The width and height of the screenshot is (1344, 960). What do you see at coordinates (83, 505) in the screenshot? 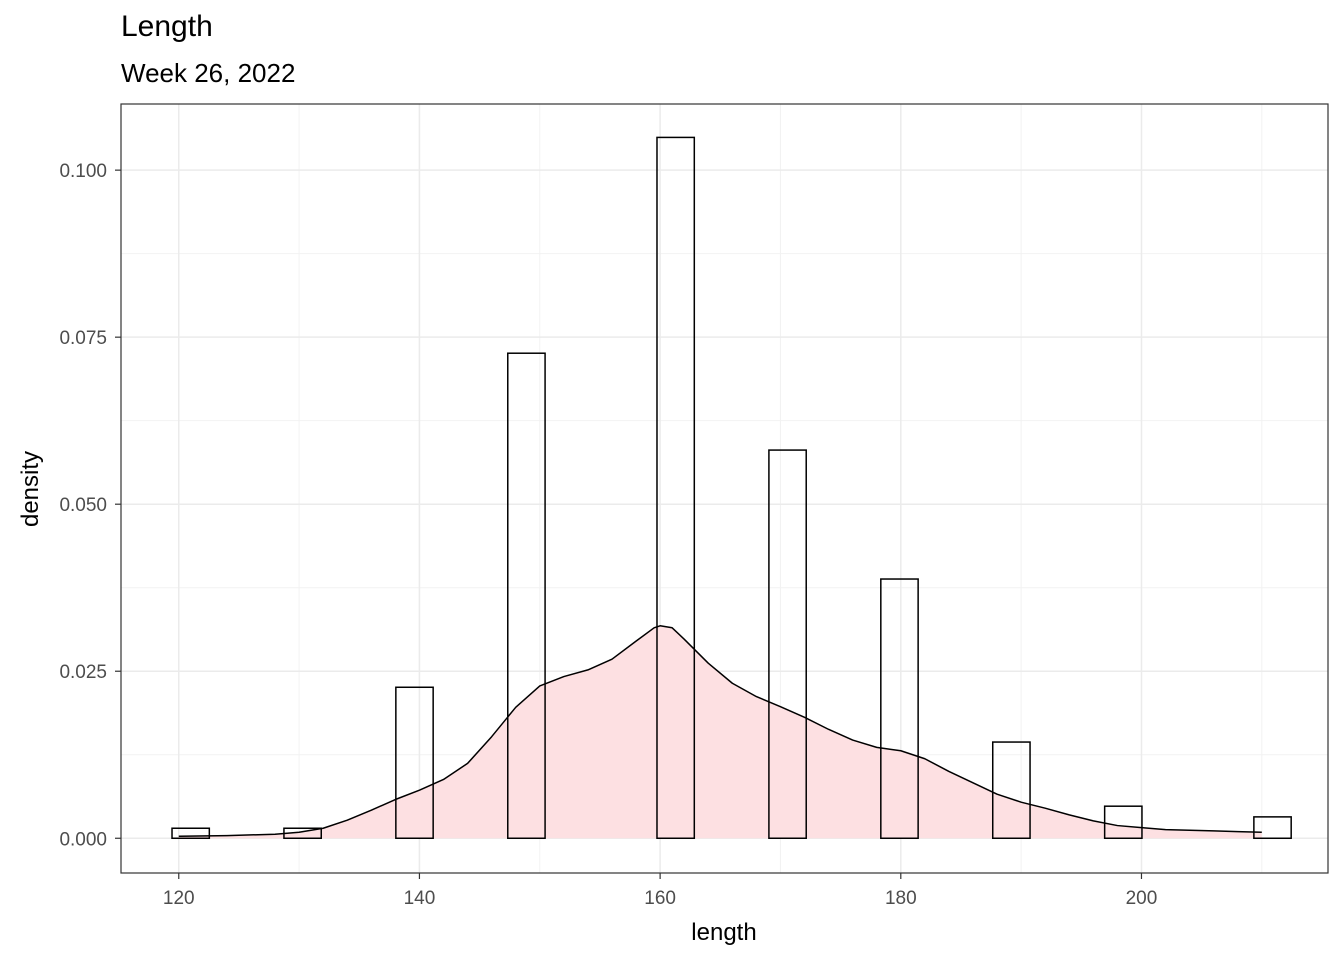
I see `y-tick-label: 0.050` at bounding box center [83, 505].